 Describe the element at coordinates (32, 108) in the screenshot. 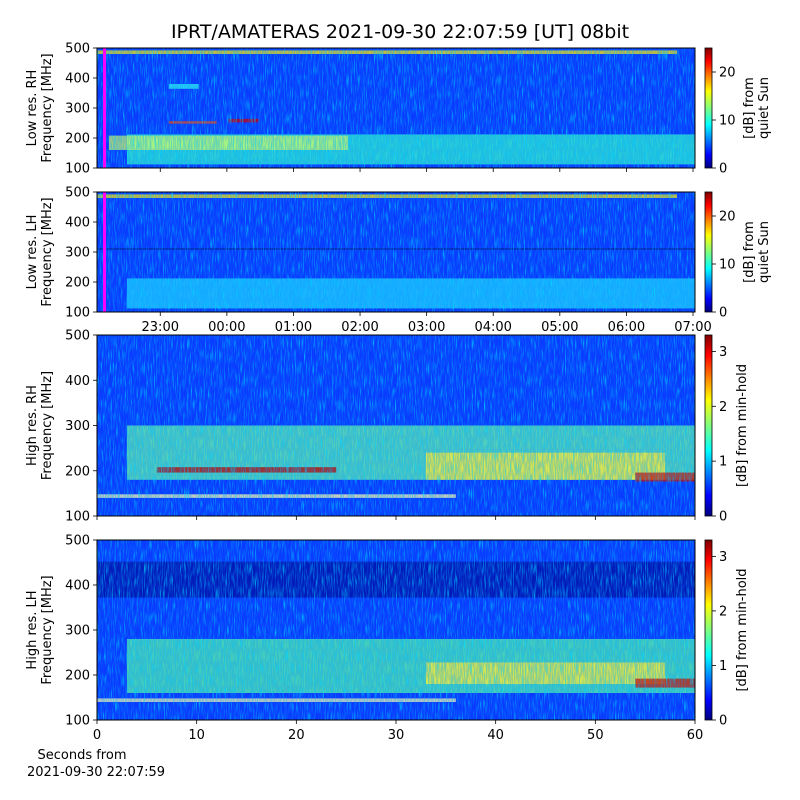

I see `y-axis-label: Low res. RH` at that location.